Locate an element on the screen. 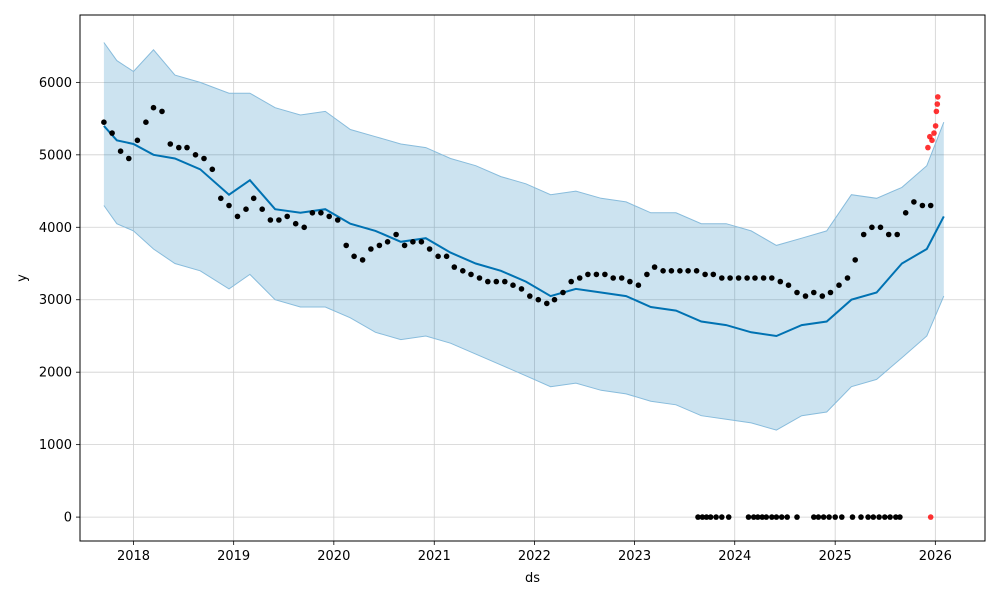 The width and height of the screenshot is (1000, 600). y-tick-label: 5000 is located at coordinates (55, 155).